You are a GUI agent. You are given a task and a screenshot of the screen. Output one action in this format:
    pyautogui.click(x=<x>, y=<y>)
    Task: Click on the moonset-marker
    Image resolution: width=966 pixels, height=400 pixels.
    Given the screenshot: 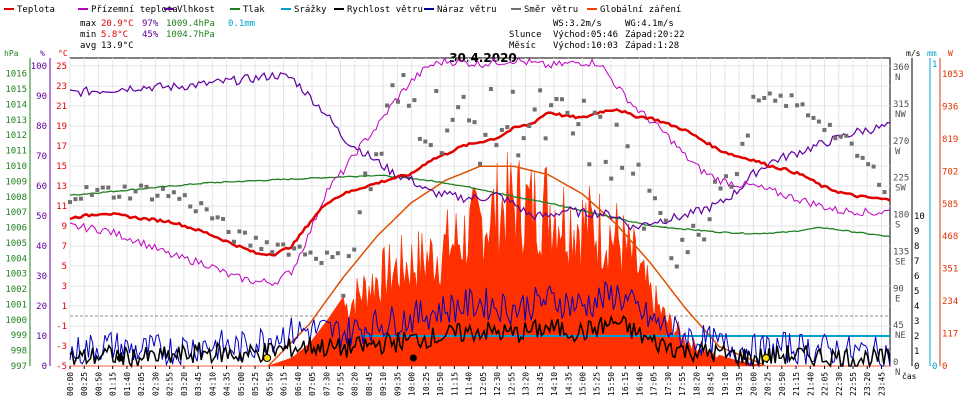 What is the action you would take?
    pyautogui.click(x=120, y=358)
    